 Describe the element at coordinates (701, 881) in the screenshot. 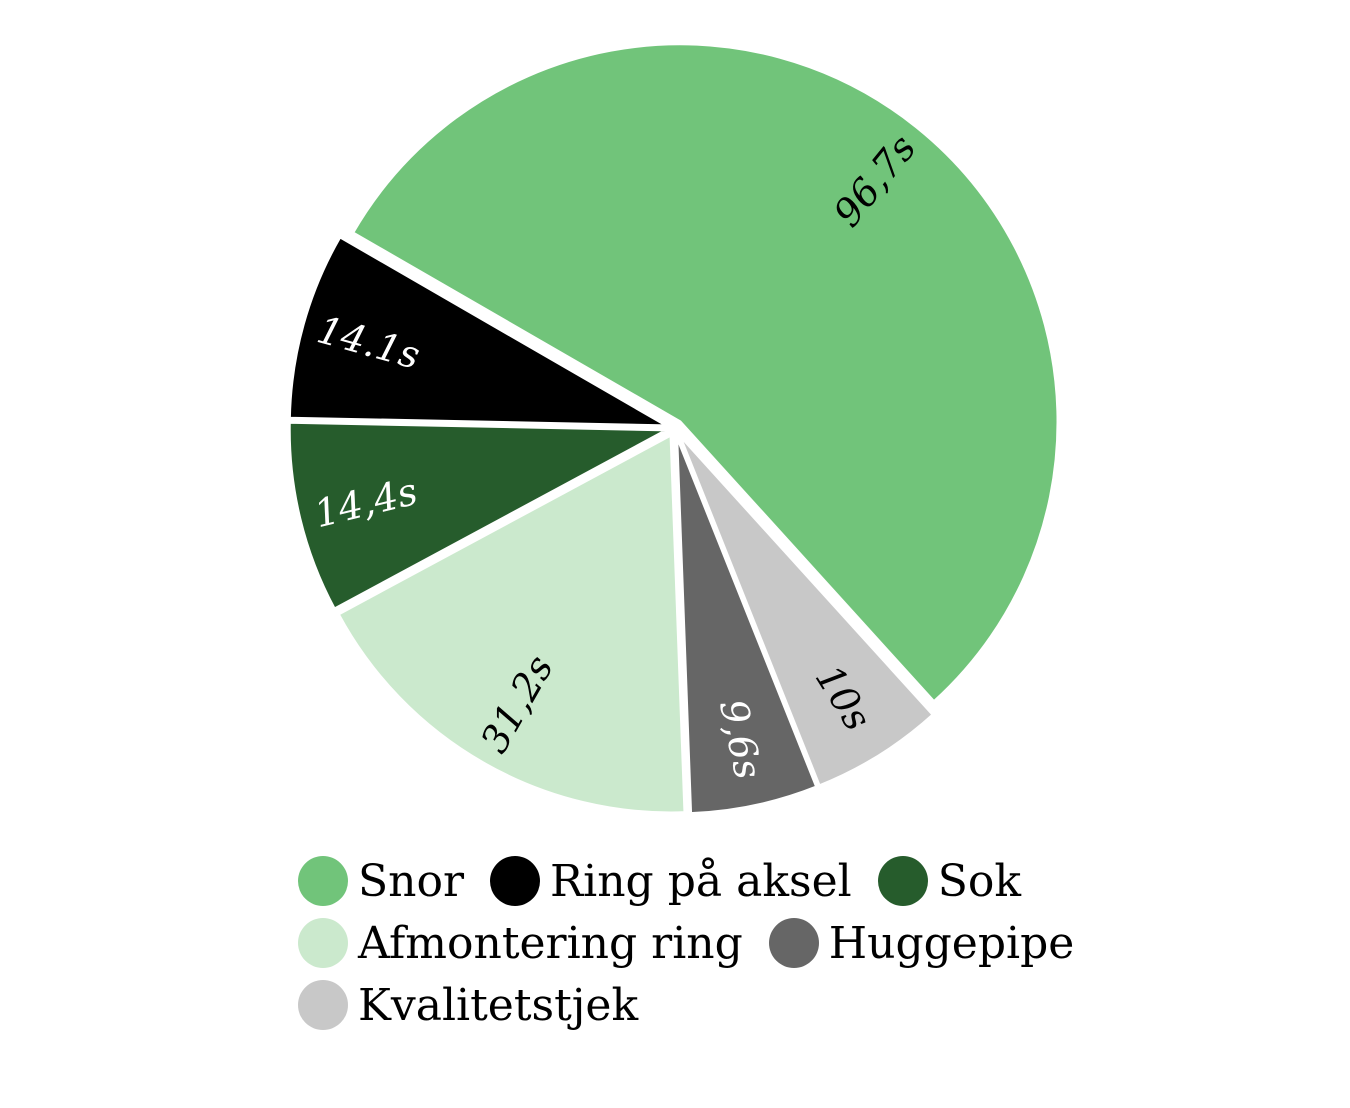

I see `legend-label: Ring på aksel` at that location.